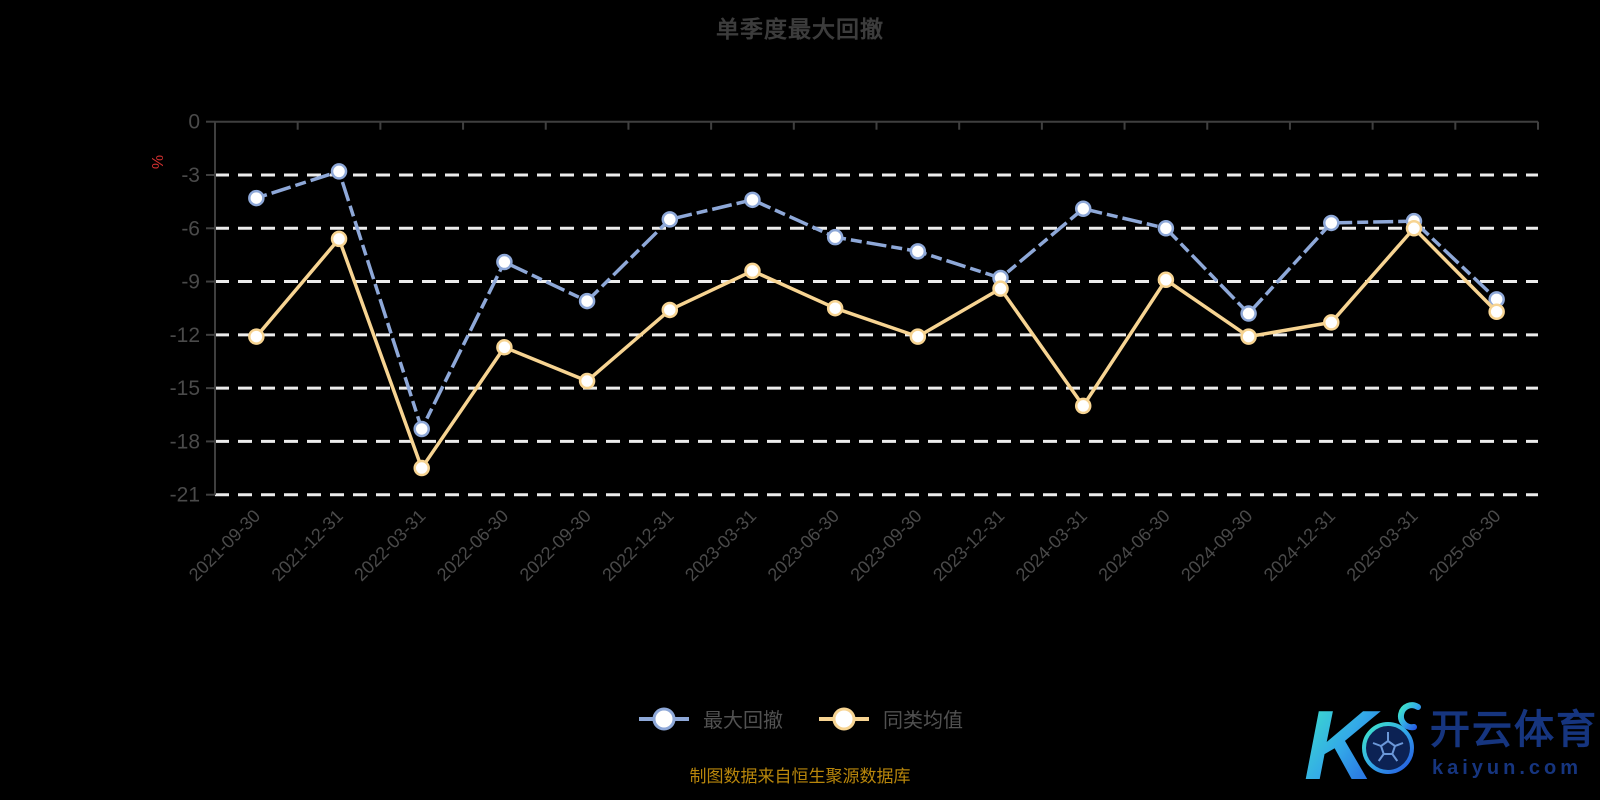 This screenshot has height=800, width=1600. What do you see at coordinates (194, 122) in the screenshot?
I see `y-axis-label: 0` at bounding box center [194, 122].